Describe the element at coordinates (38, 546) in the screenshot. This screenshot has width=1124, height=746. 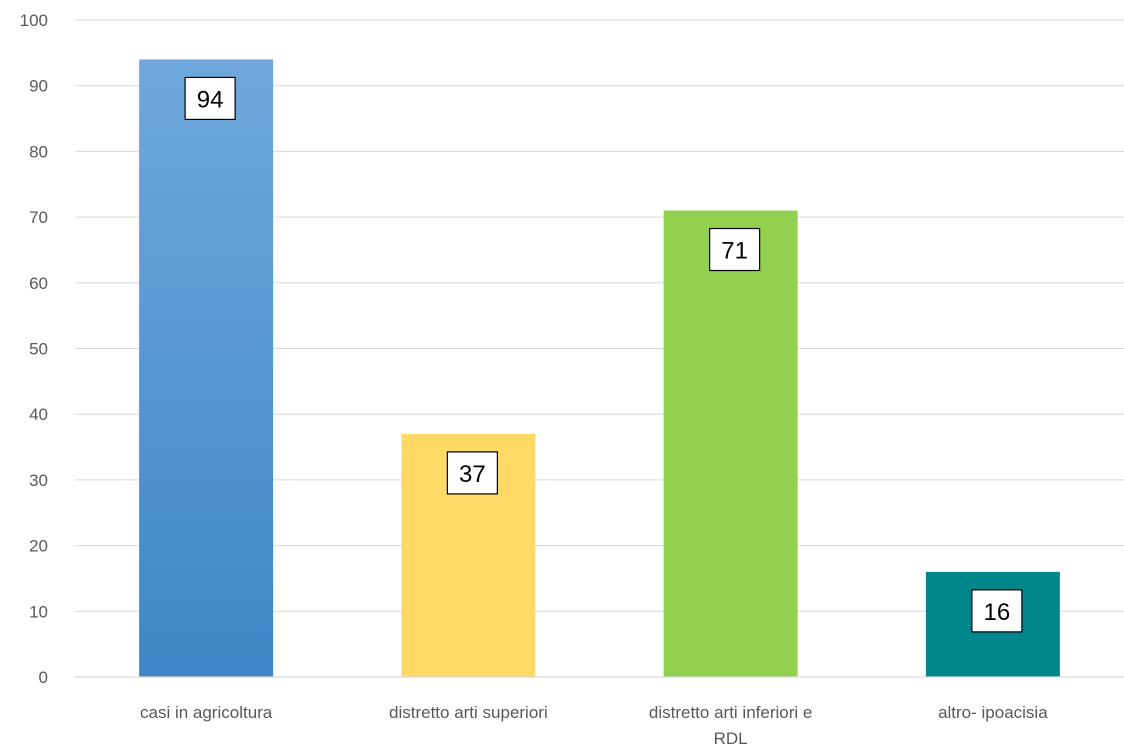
I see `y-tick-label: 20` at that location.